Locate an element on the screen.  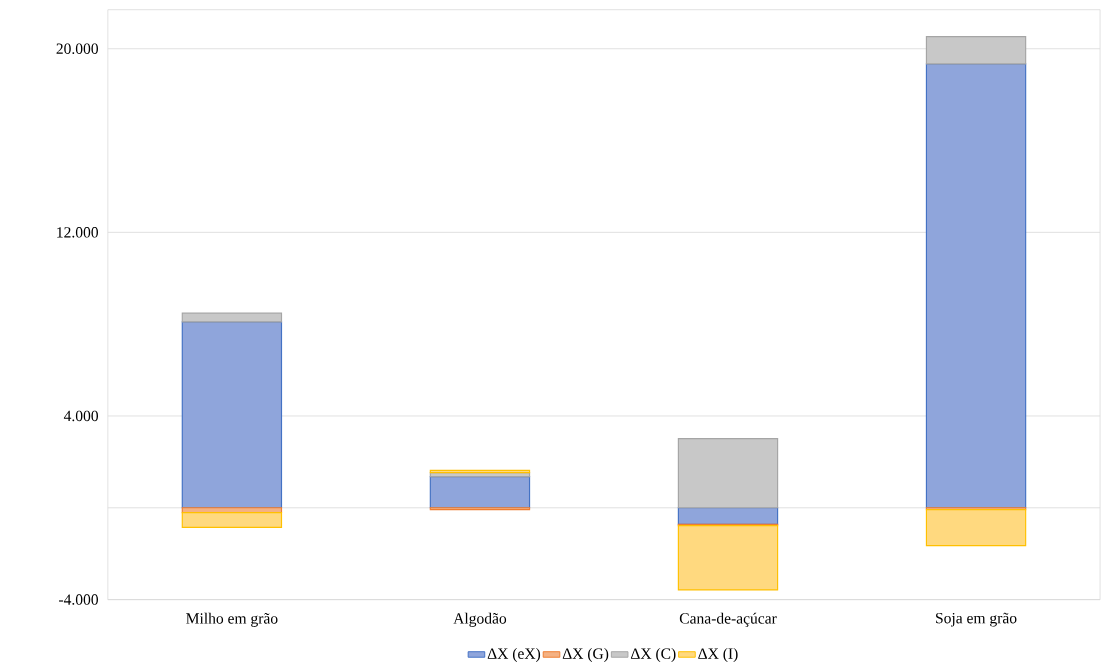
y-tick-label: 20.000 is located at coordinates (77, 49).